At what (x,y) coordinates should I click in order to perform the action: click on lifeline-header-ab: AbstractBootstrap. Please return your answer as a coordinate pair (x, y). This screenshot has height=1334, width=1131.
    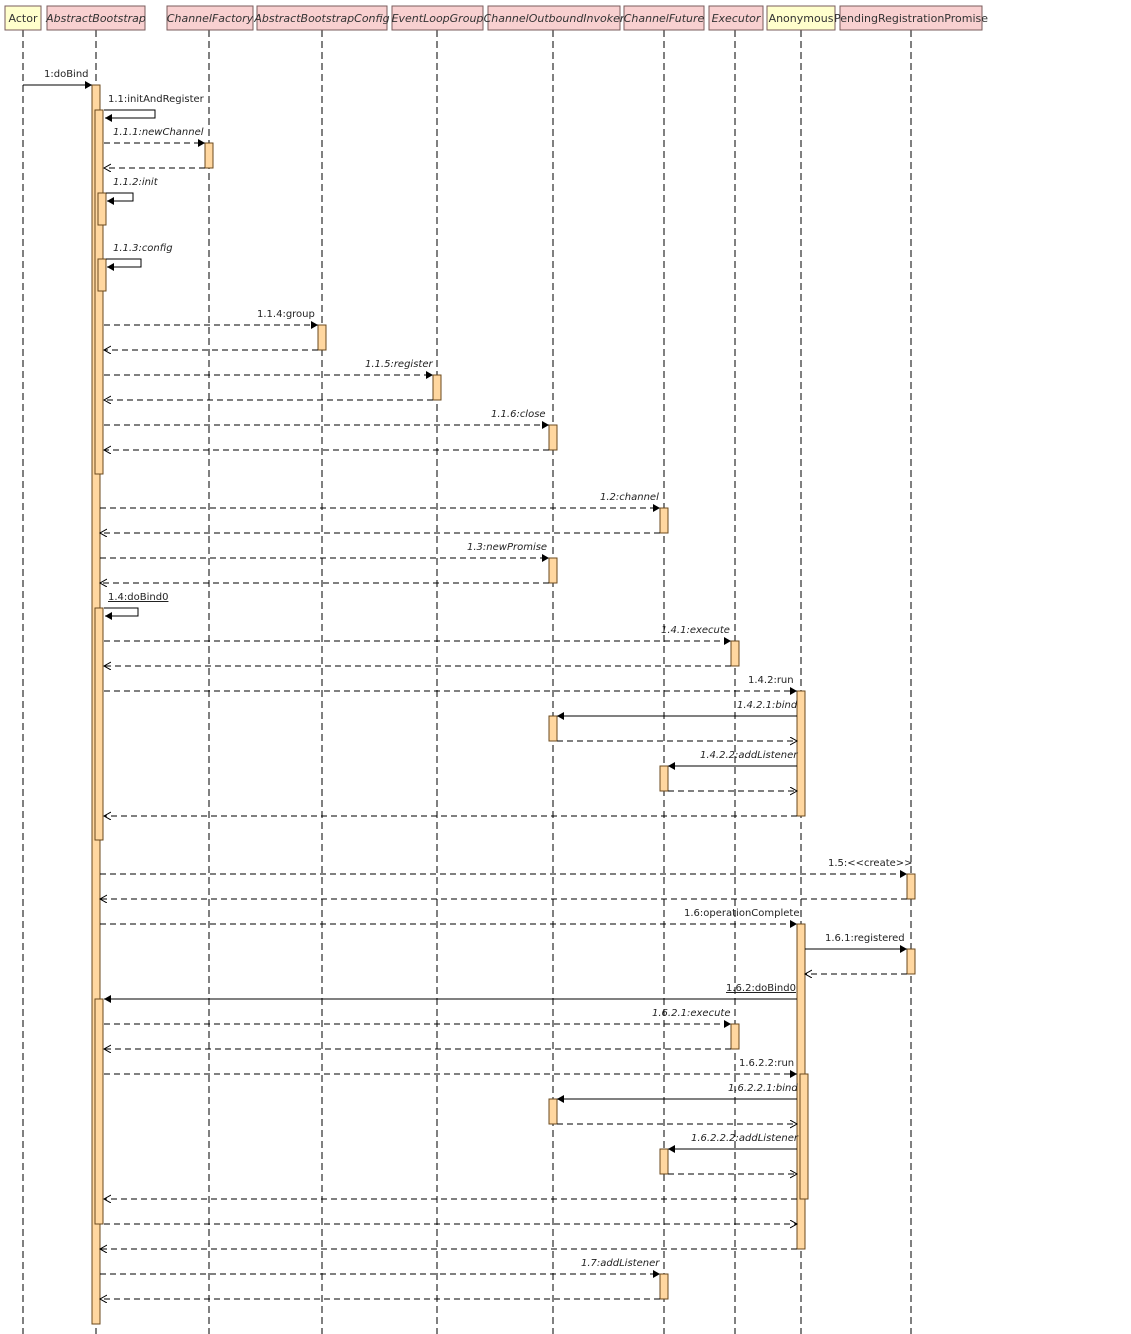
    Looking at the image, I should click on (95, 18).